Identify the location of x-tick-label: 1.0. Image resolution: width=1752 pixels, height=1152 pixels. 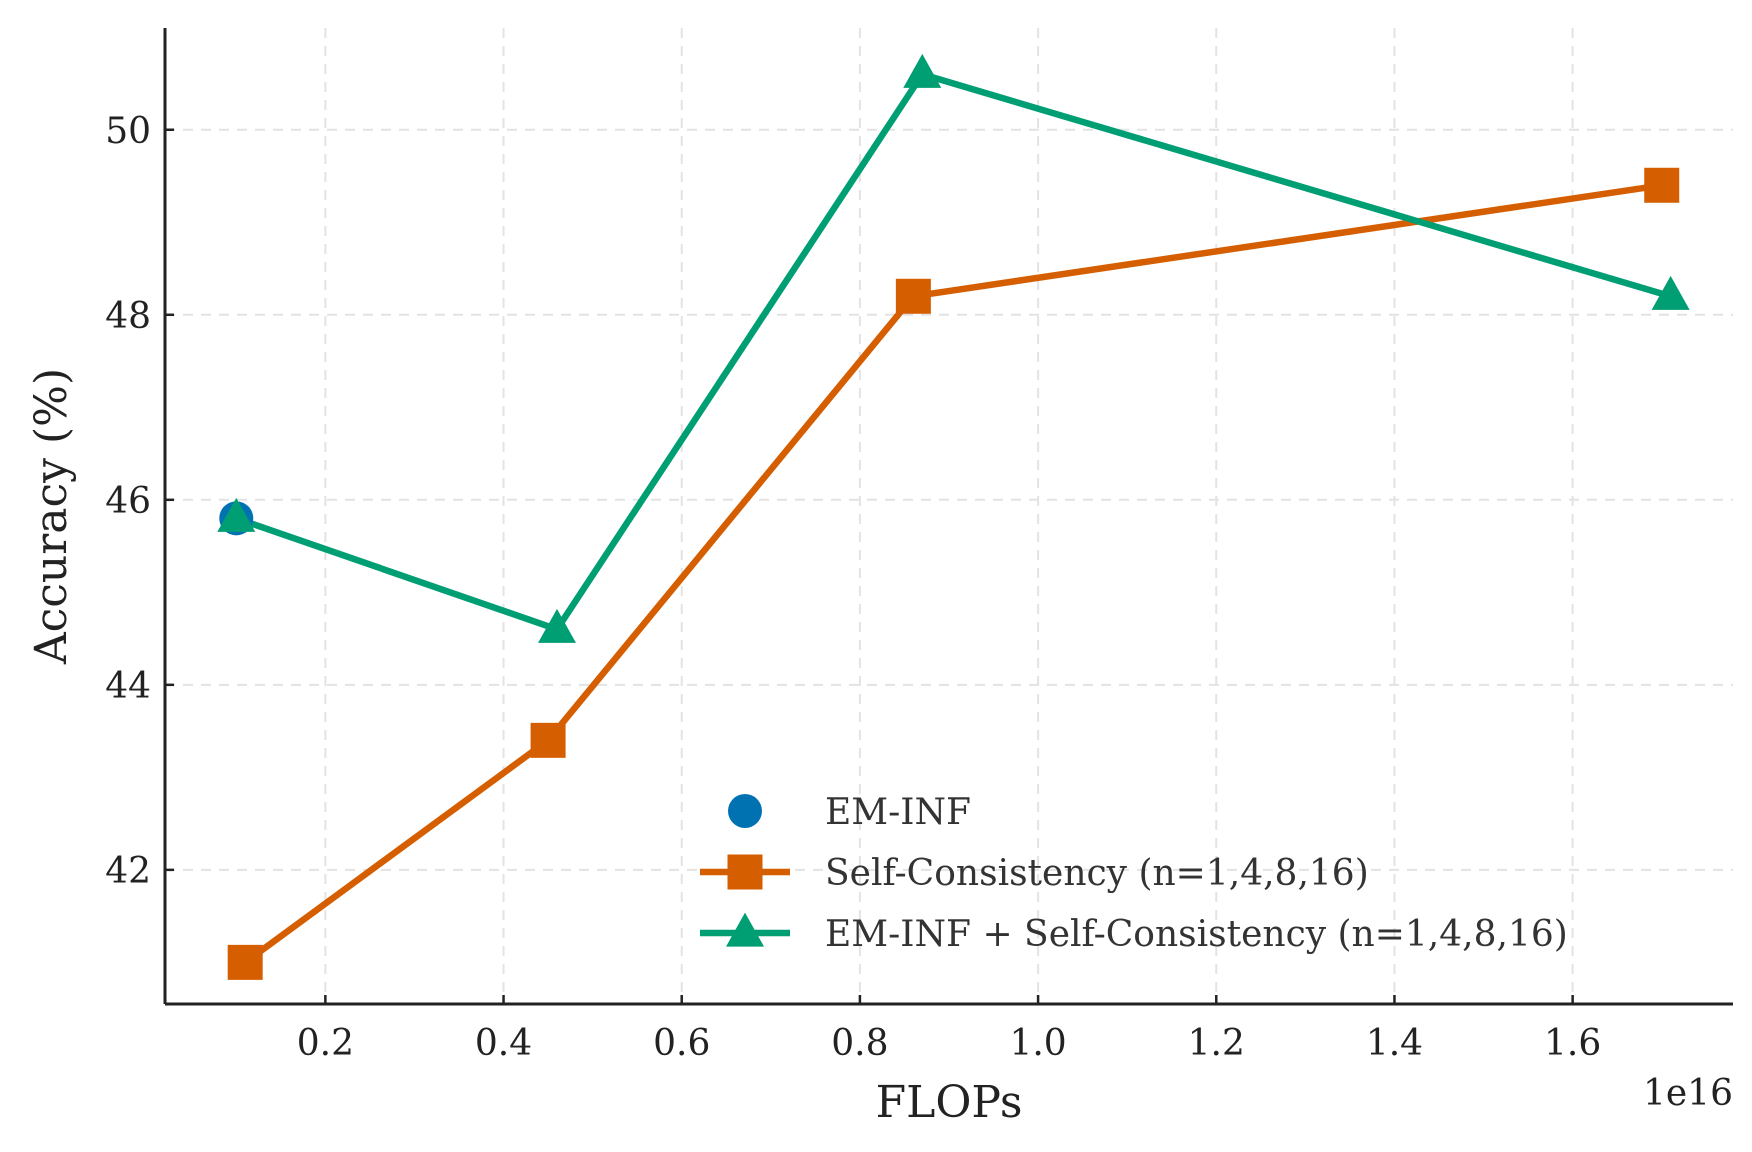
(1037, 1043).